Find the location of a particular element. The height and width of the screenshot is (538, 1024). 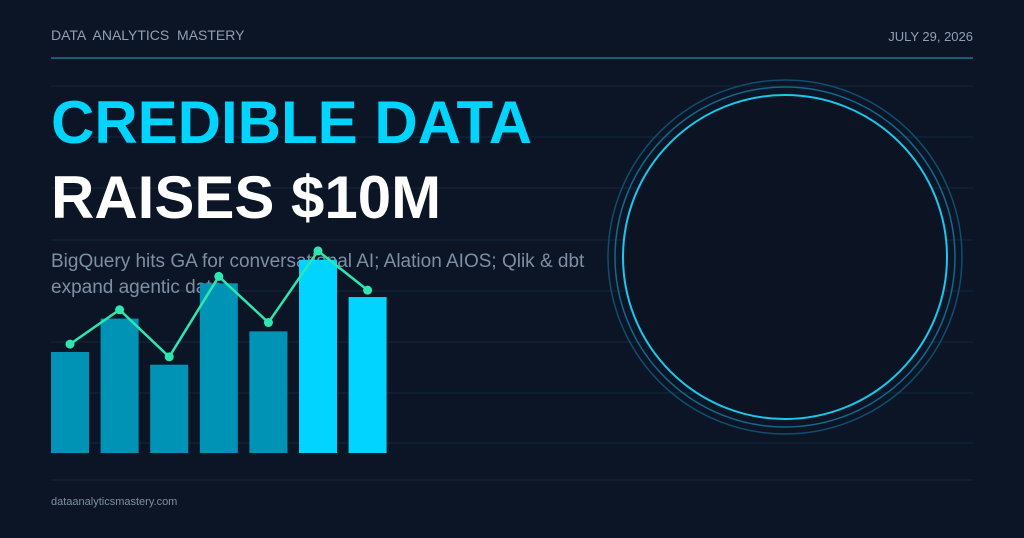

subtitle-2: expand agentic data is located at coordinates (137, 287).